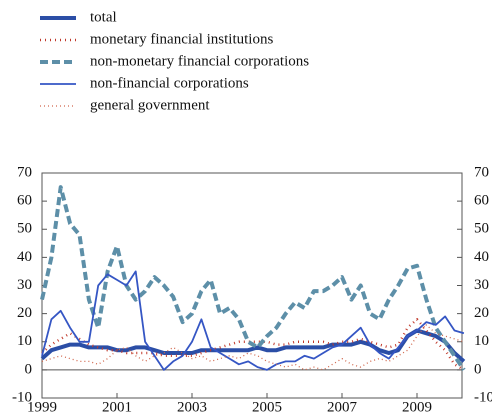 This screenshot has width=492, height=414. I want to click on y2-tick-label: 60, so click(481, 201).